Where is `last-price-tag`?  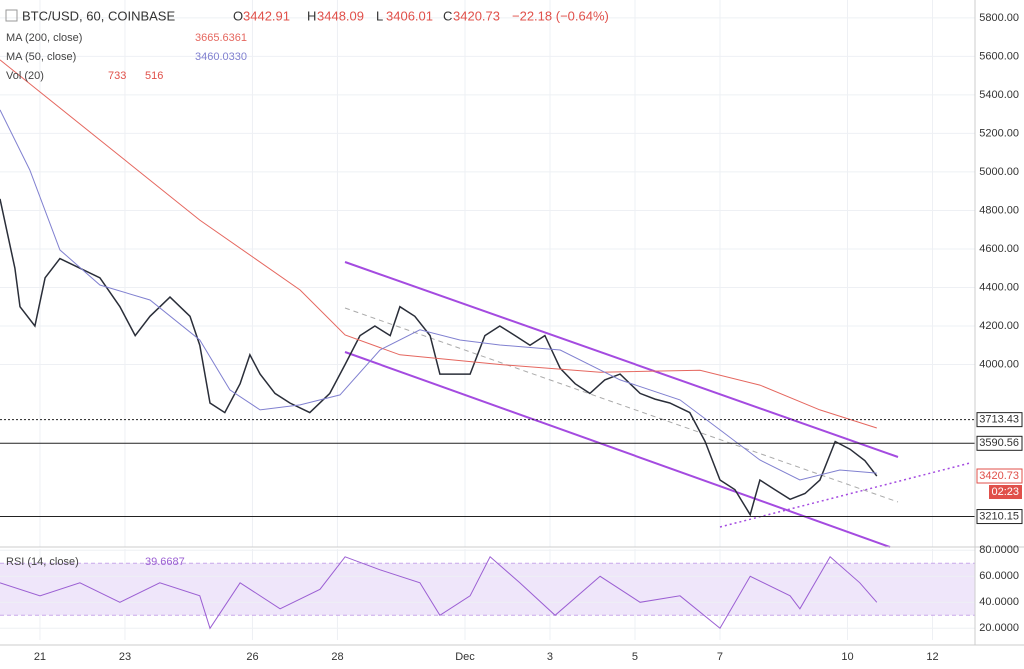
last-price-tag is located at coordinates (999, 476).